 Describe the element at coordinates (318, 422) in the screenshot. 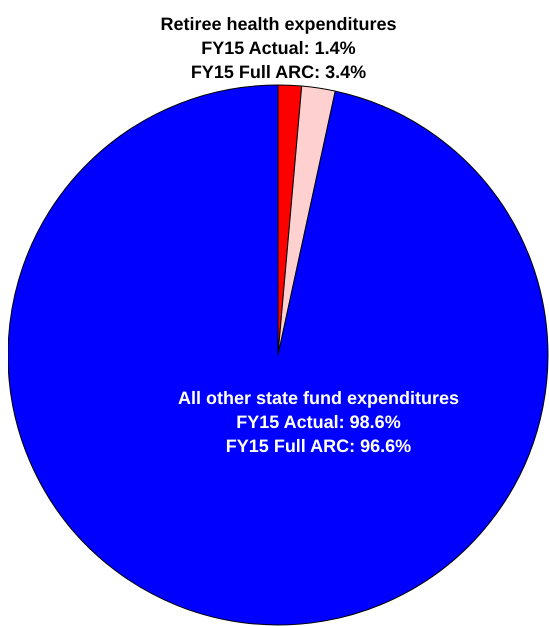

I see `text: All other state fund expenditures FY15 Actual: 98.6% FY15 Full ARC: 96.6%` at that location.